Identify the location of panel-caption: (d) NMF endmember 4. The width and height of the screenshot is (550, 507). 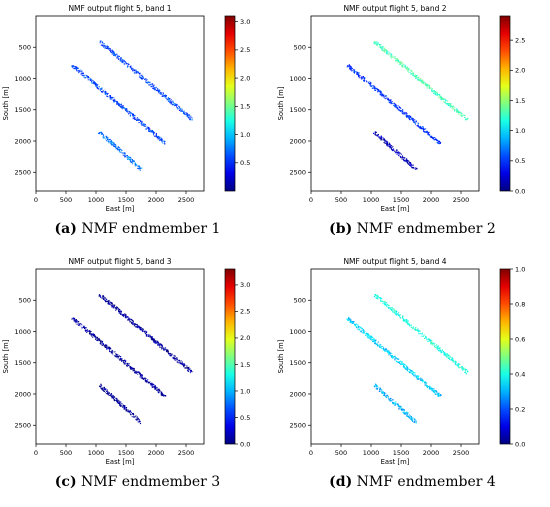
(412, 482).